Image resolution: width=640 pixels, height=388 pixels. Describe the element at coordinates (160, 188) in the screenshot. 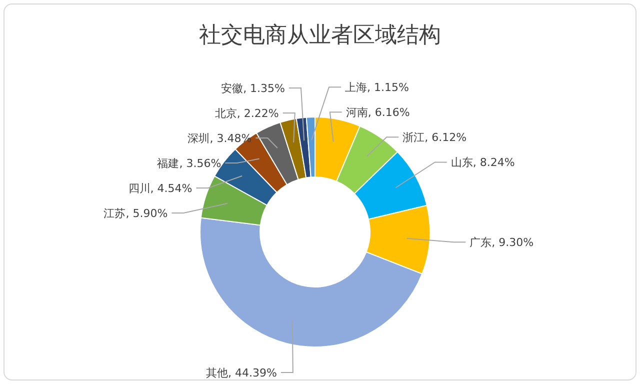

I see `slice-label: 四川, 4.54%` at that location.